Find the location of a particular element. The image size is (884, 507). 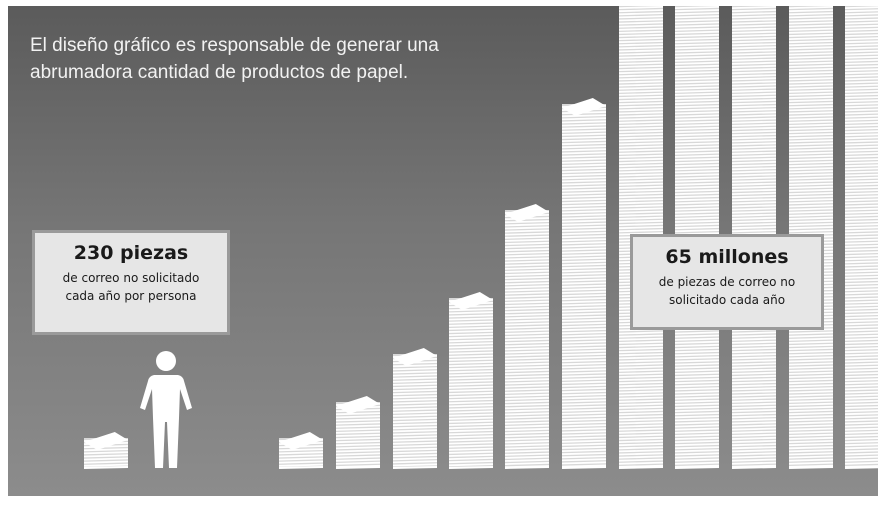

callout-per-person-caption-line-2: cada año por persona is located at coordinates (131, 296).